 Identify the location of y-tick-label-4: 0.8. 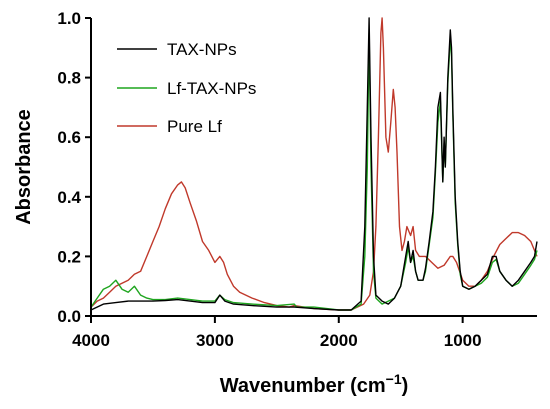
(69, 78).